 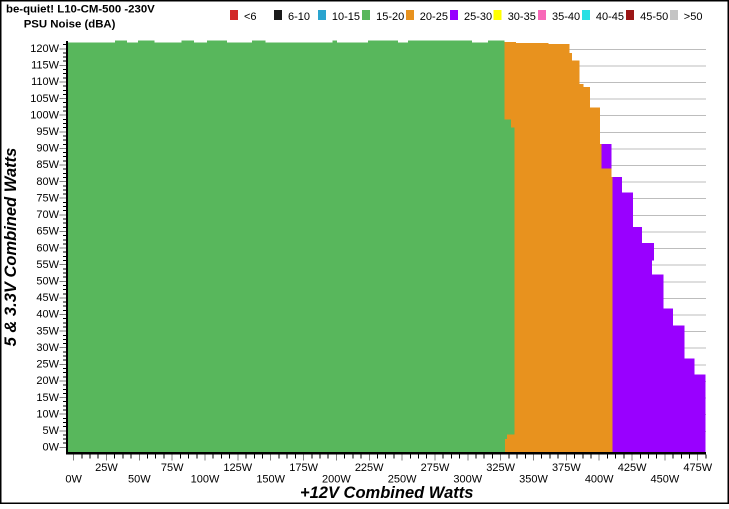 I want to click on svg-text: 475W, so click(x=697, y=468).